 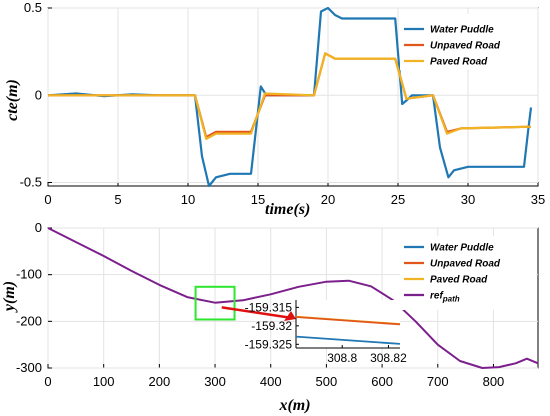 I want to click on bottom-legend-box, so click(x=468, y=273).